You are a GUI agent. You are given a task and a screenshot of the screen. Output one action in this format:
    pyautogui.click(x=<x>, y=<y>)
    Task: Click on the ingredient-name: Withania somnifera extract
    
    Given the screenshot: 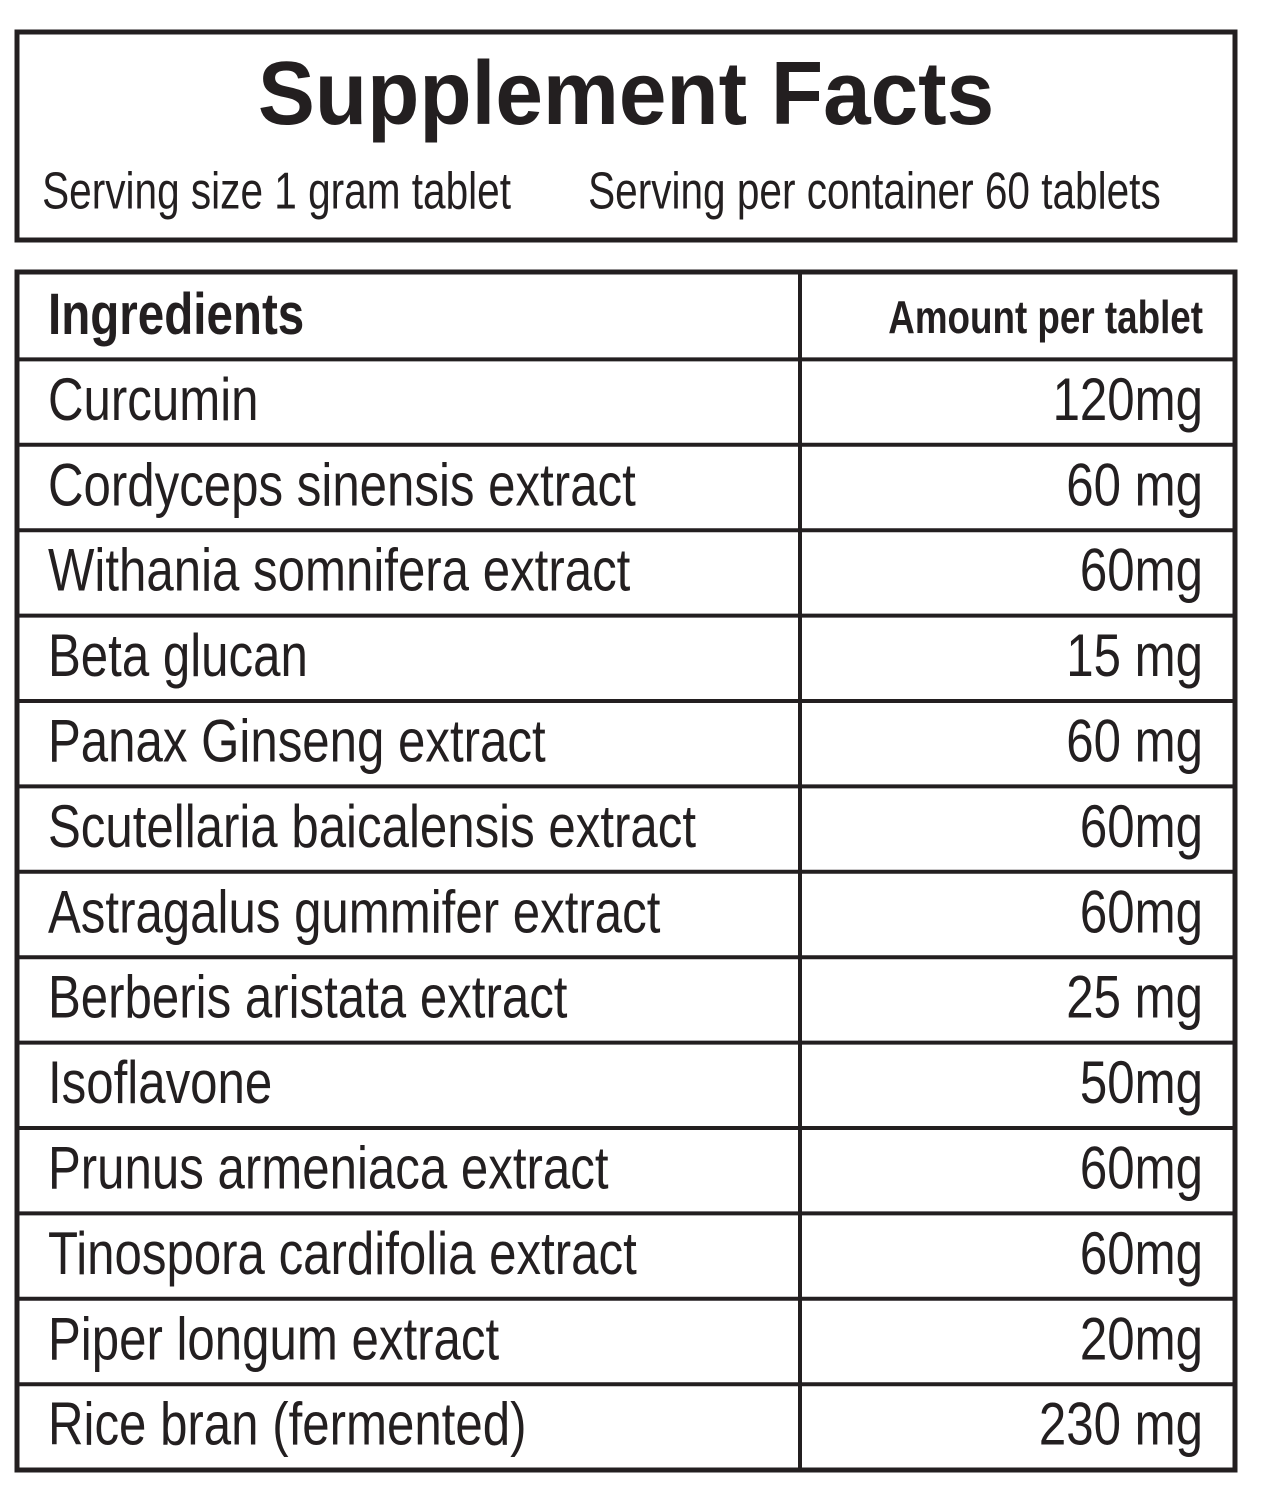 What is the action you would take?
    pyautogui.click(x=339, y=570)
    